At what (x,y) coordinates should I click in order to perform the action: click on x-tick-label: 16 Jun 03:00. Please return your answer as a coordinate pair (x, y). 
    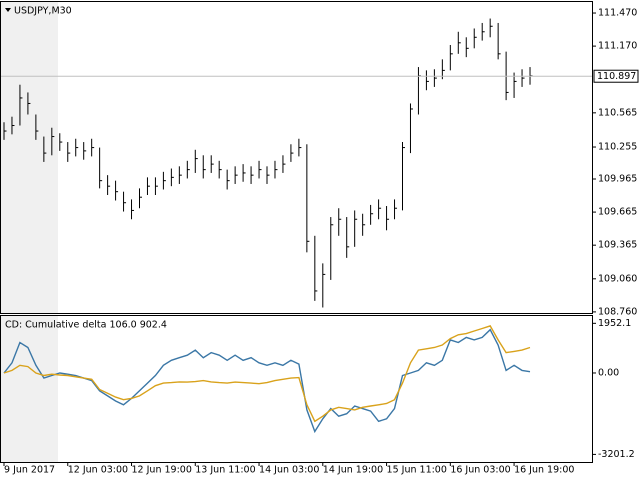
    Looking at the image, I should click on (480, 470).